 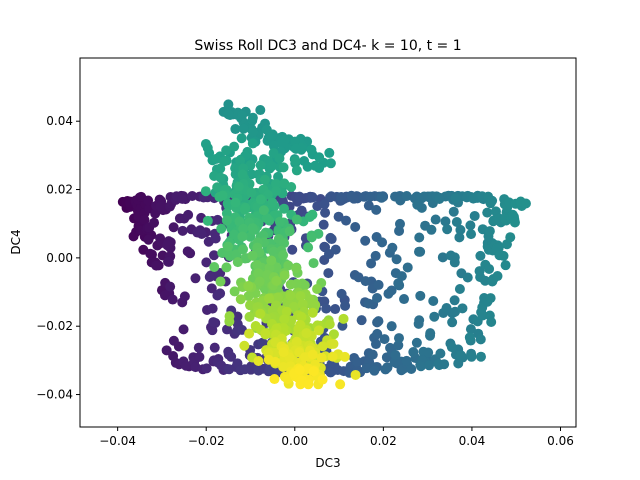 I want to click on y-tick-label: −0.04, so click(x=54, y=395).